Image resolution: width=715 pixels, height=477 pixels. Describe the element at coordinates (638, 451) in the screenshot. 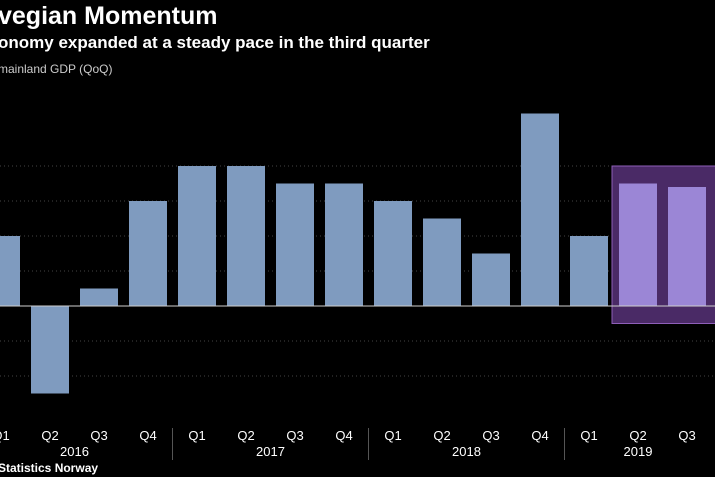

I see `year-label-3: 2019` at that location.